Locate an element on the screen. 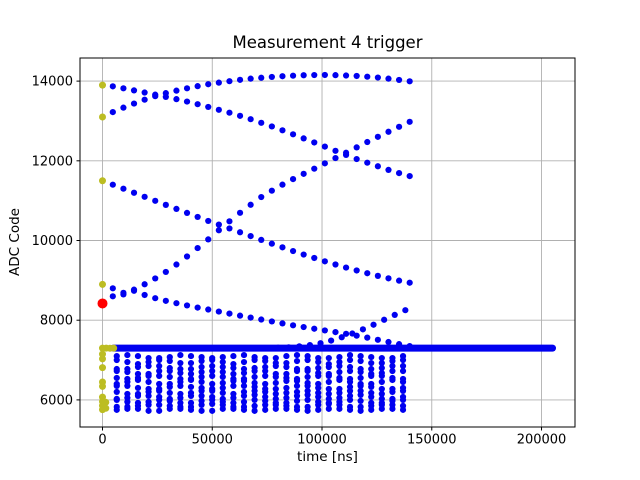 The image size is (640, 480). x-tick-label: 0 is located at coordinates (102, 440).